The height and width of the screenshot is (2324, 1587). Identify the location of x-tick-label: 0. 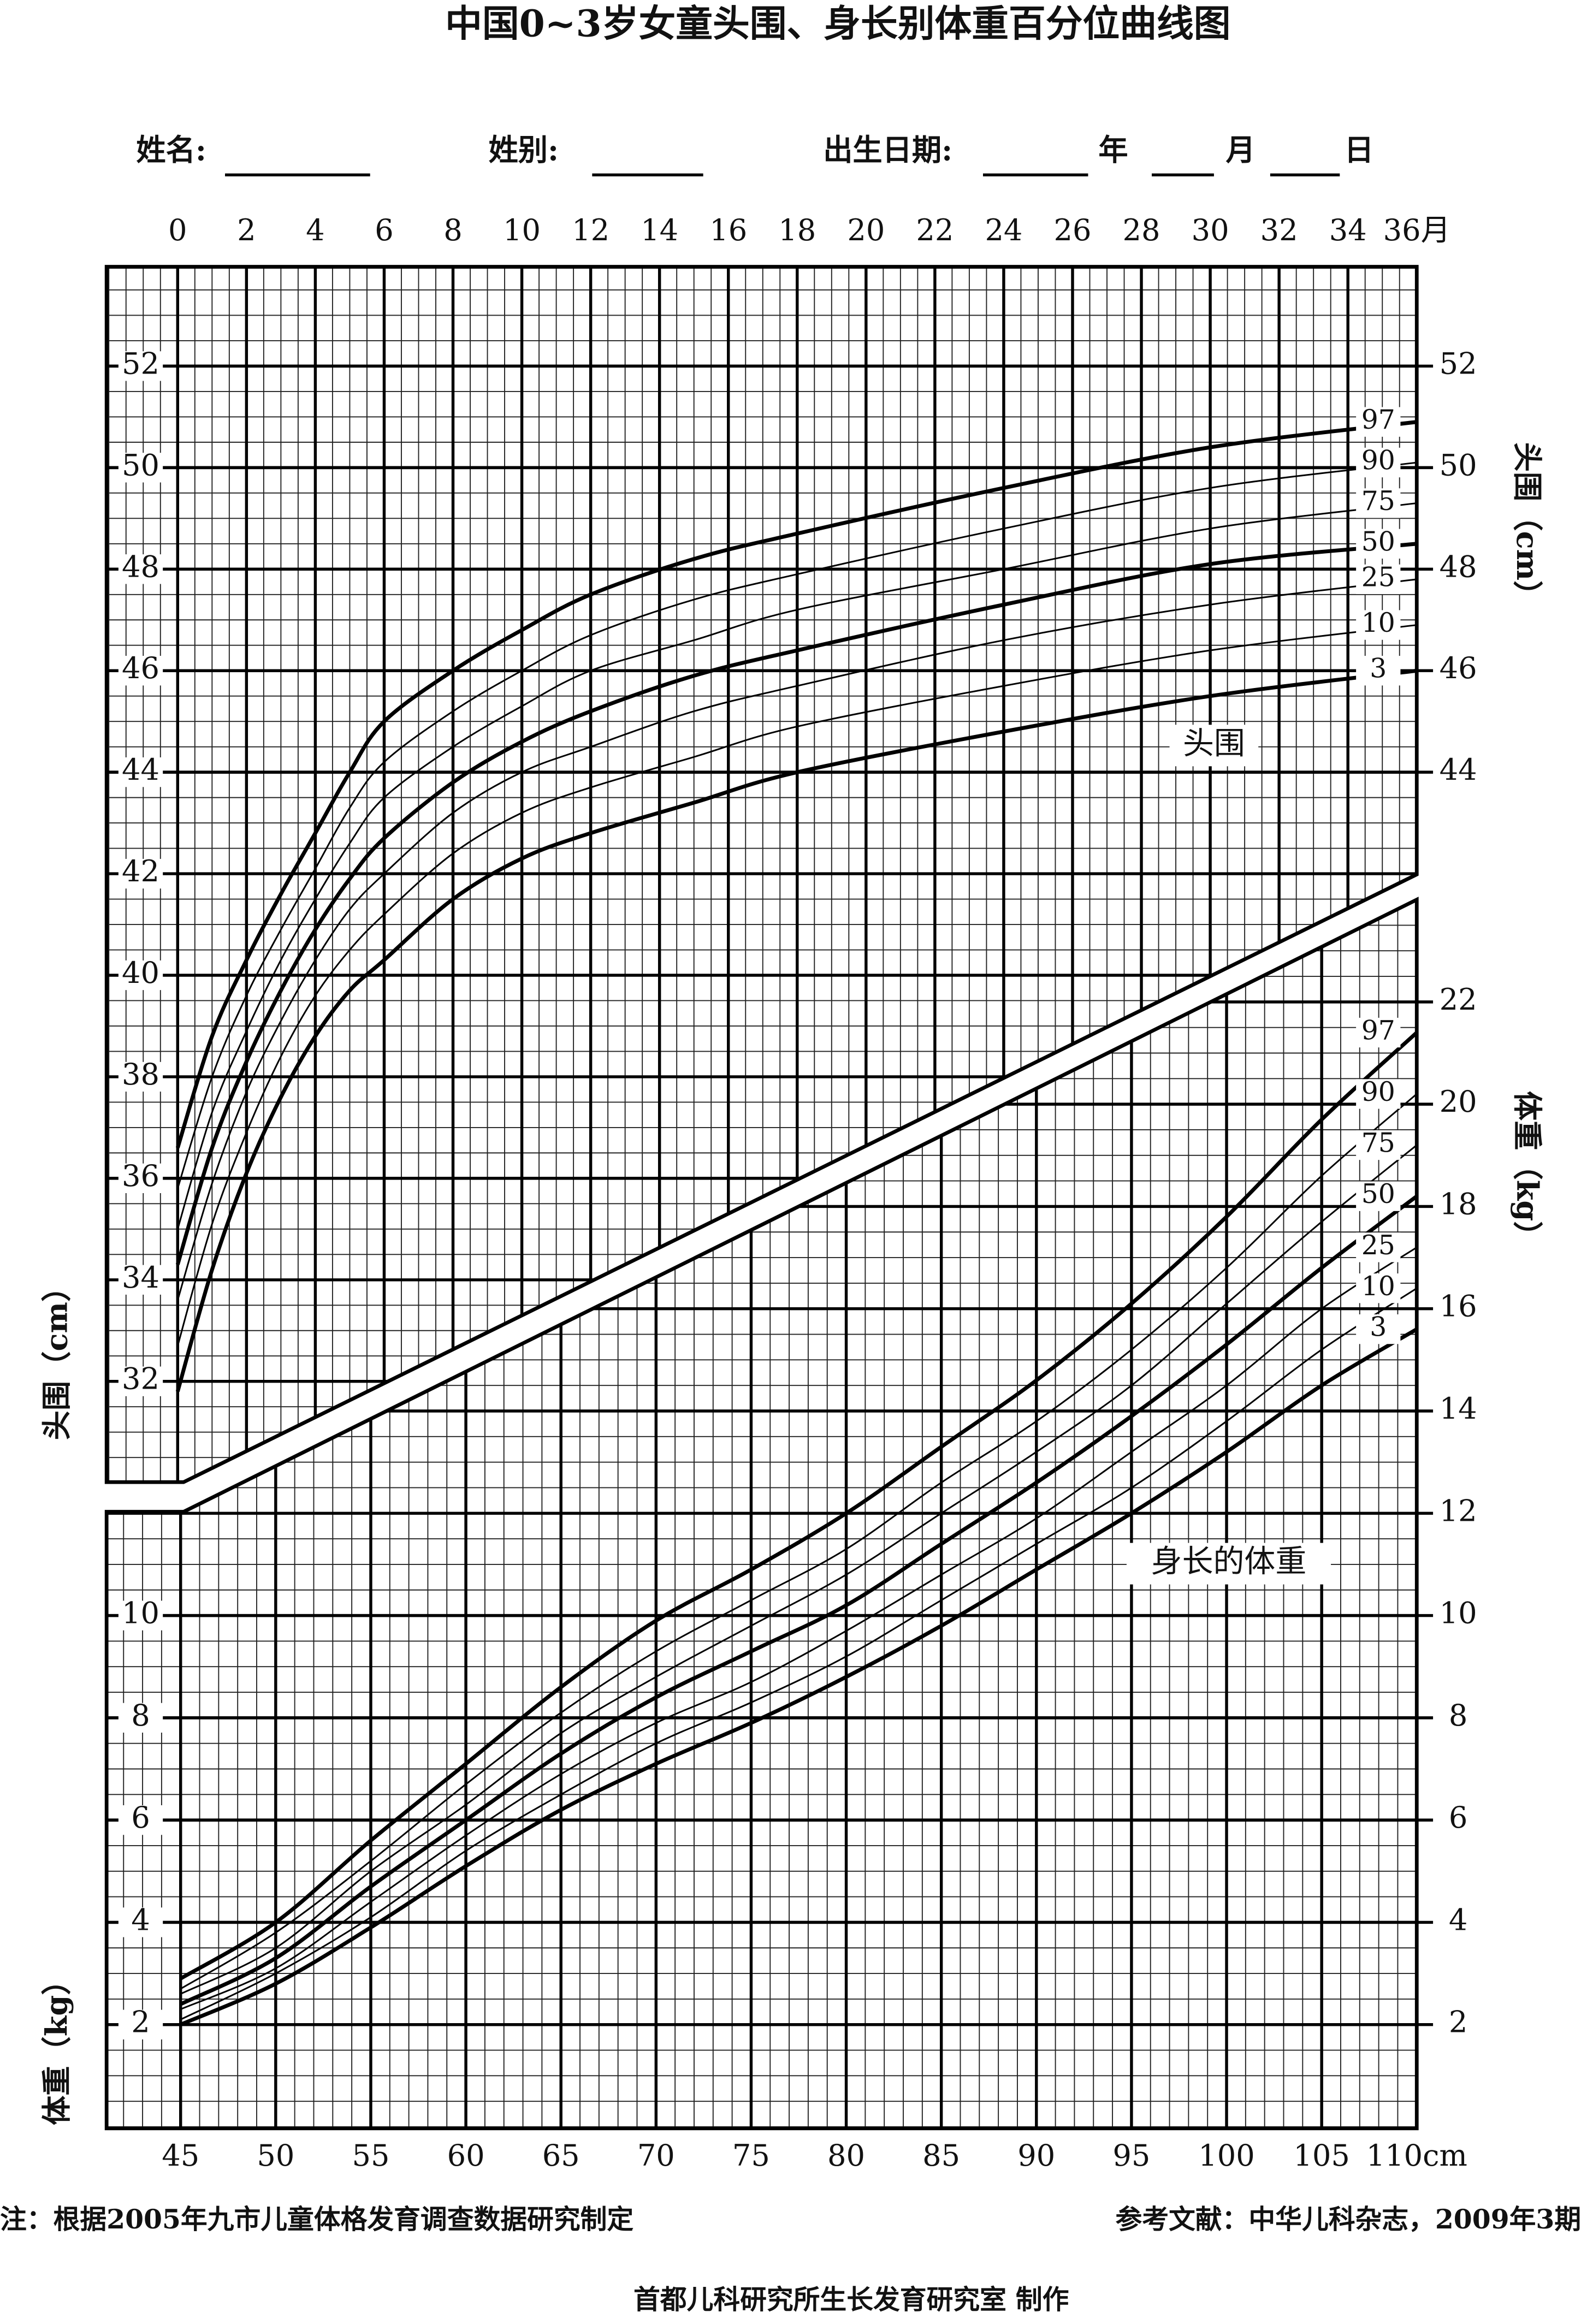
(177, 230).